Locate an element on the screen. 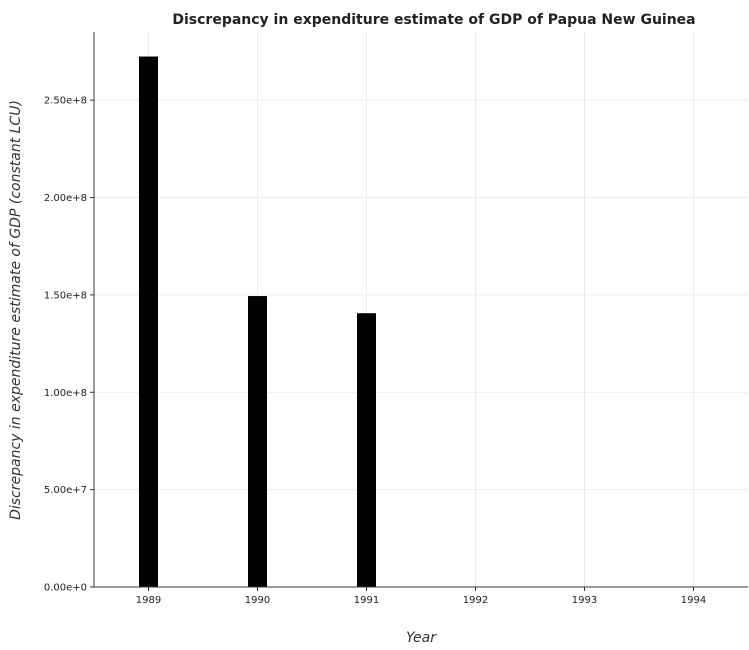  x-tick-label: 1994 is located at coordinates (693, 600).